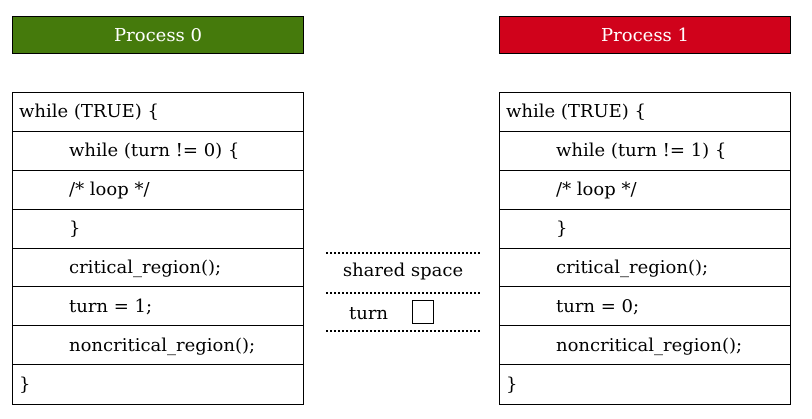  I want to click on process-0-header: Process 0, so click(158, 35).